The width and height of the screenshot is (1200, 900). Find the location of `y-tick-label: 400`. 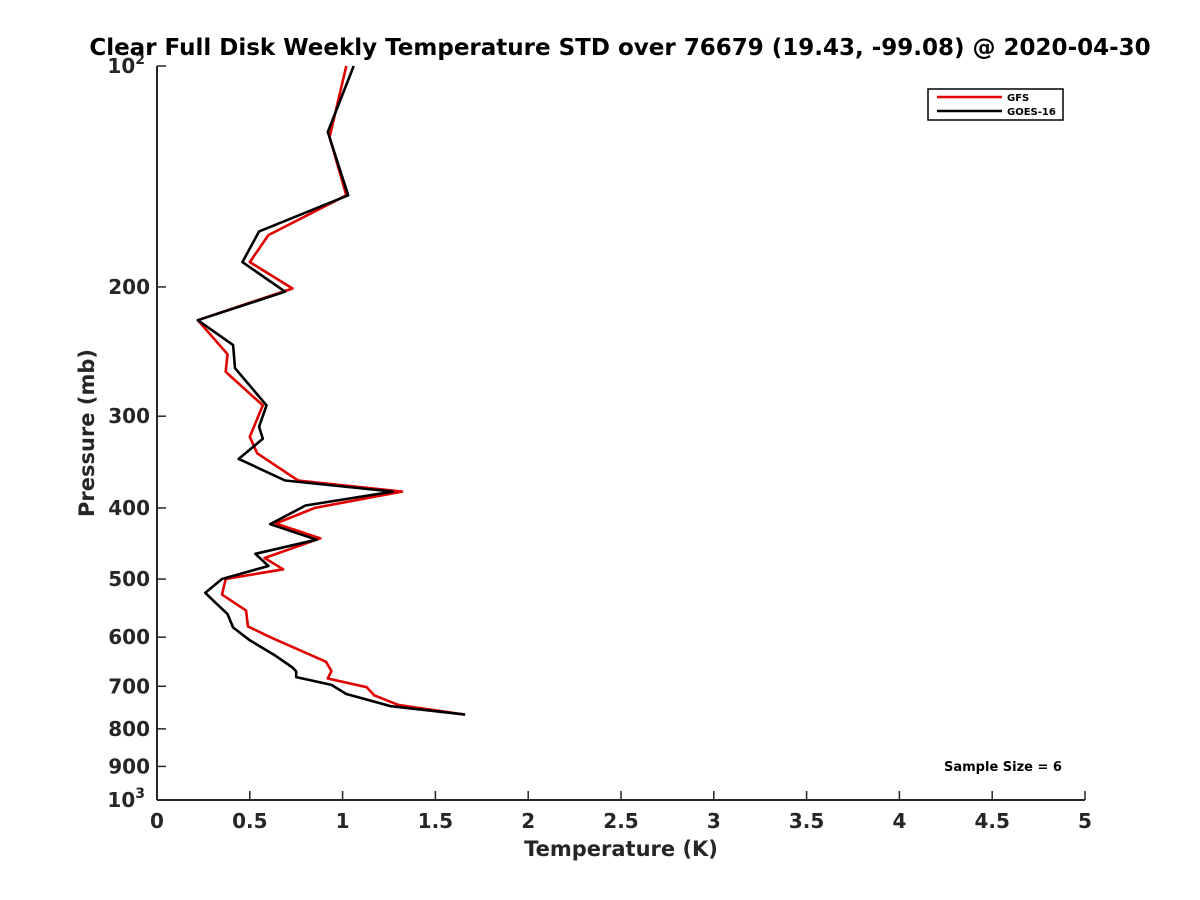

y-tick-label: 400 is located at coordinates (129, 508).